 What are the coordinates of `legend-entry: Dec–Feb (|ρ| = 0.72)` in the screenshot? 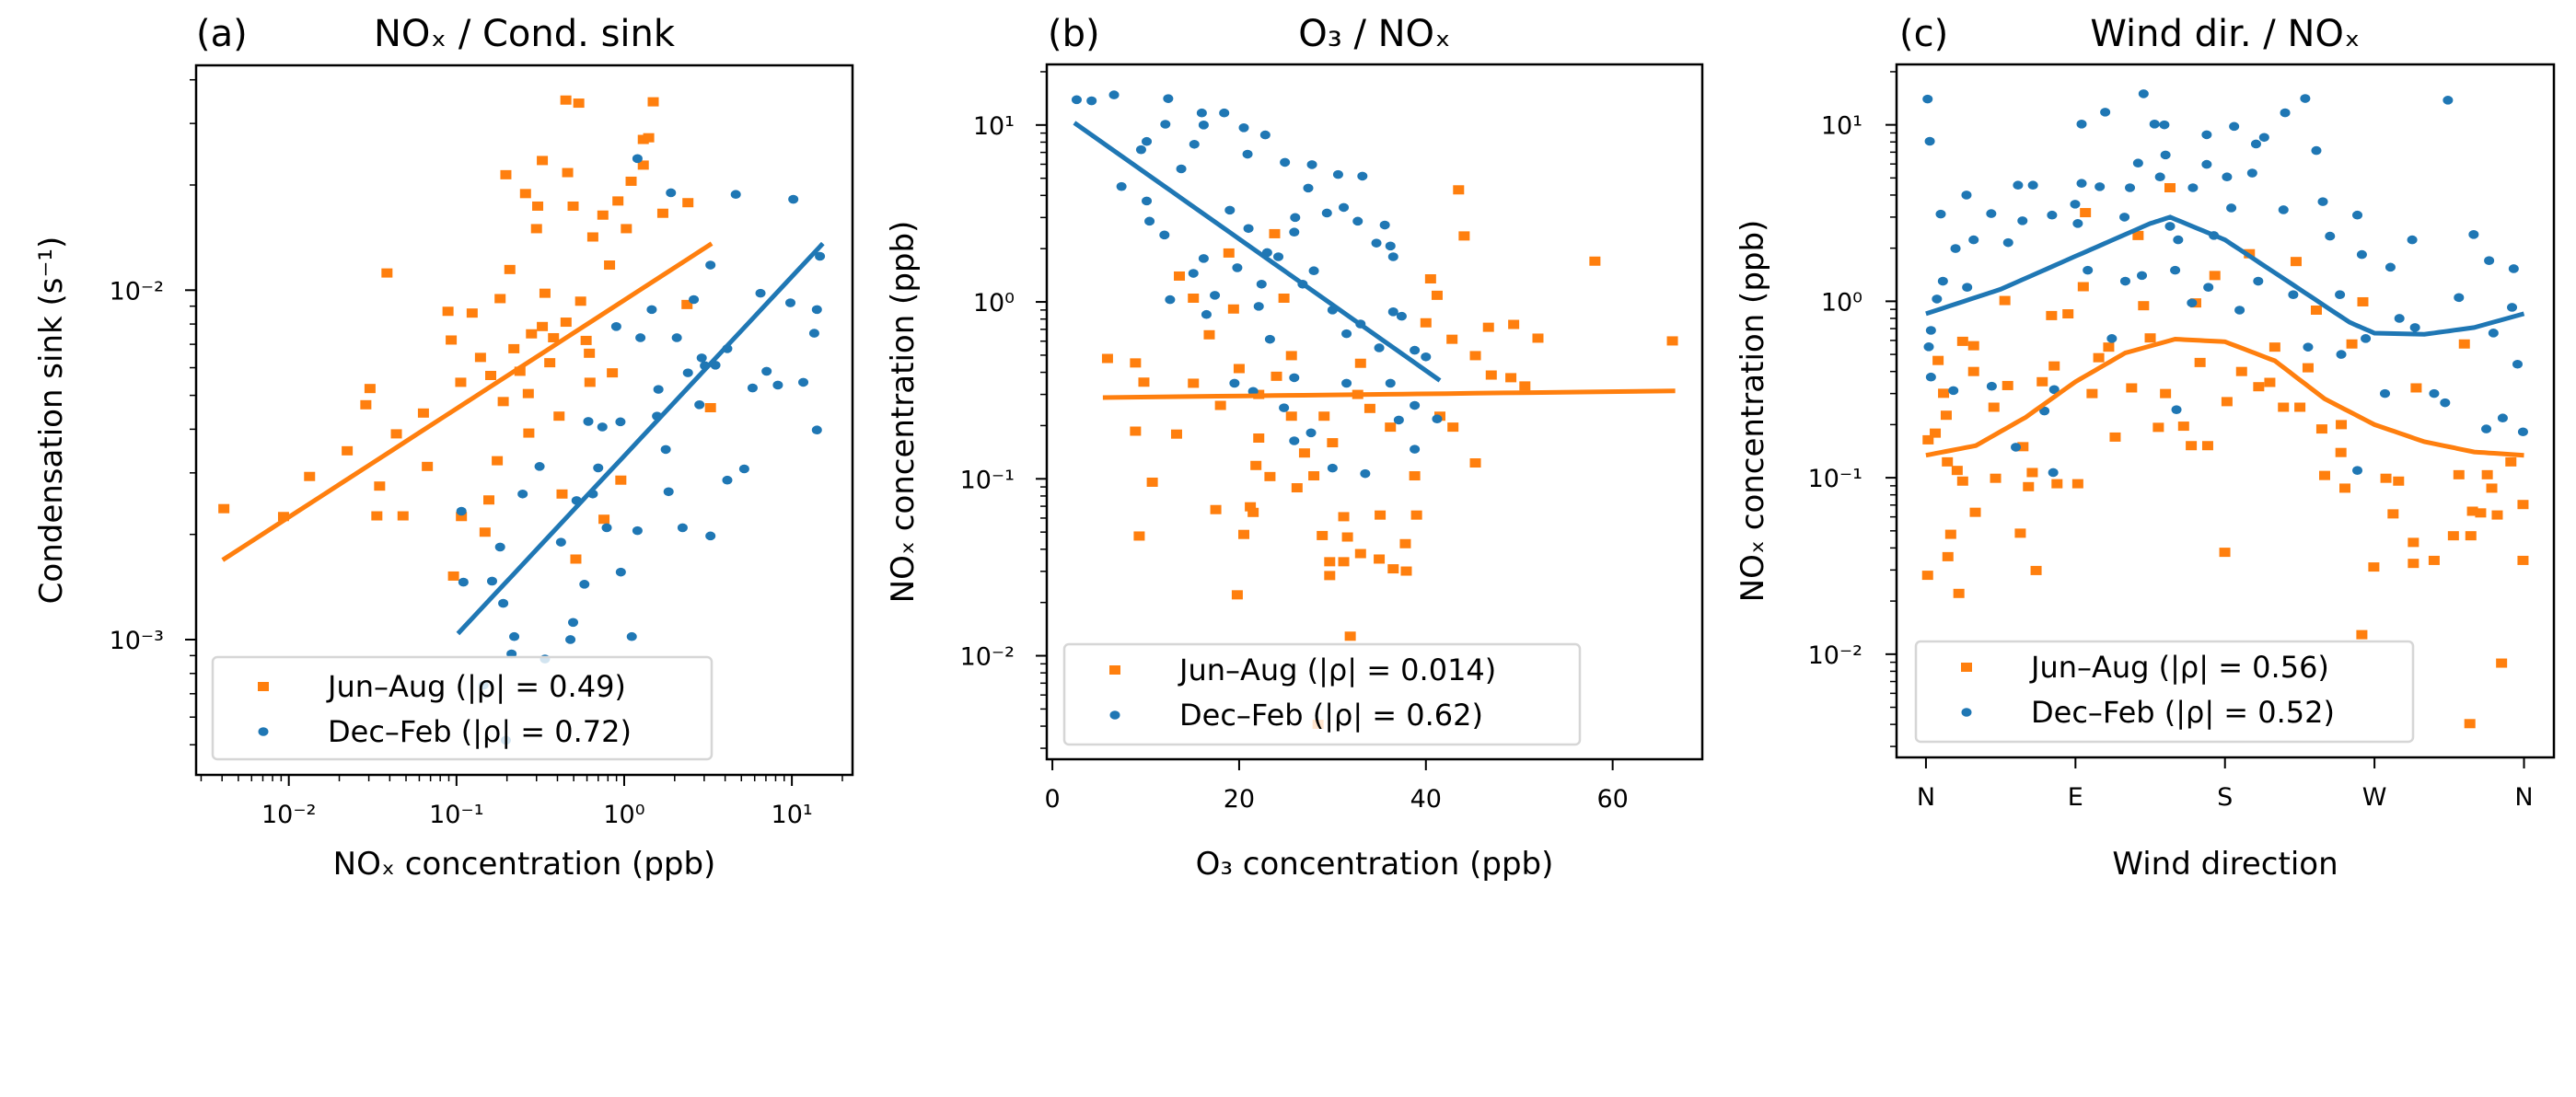 It's located at (480, 731).